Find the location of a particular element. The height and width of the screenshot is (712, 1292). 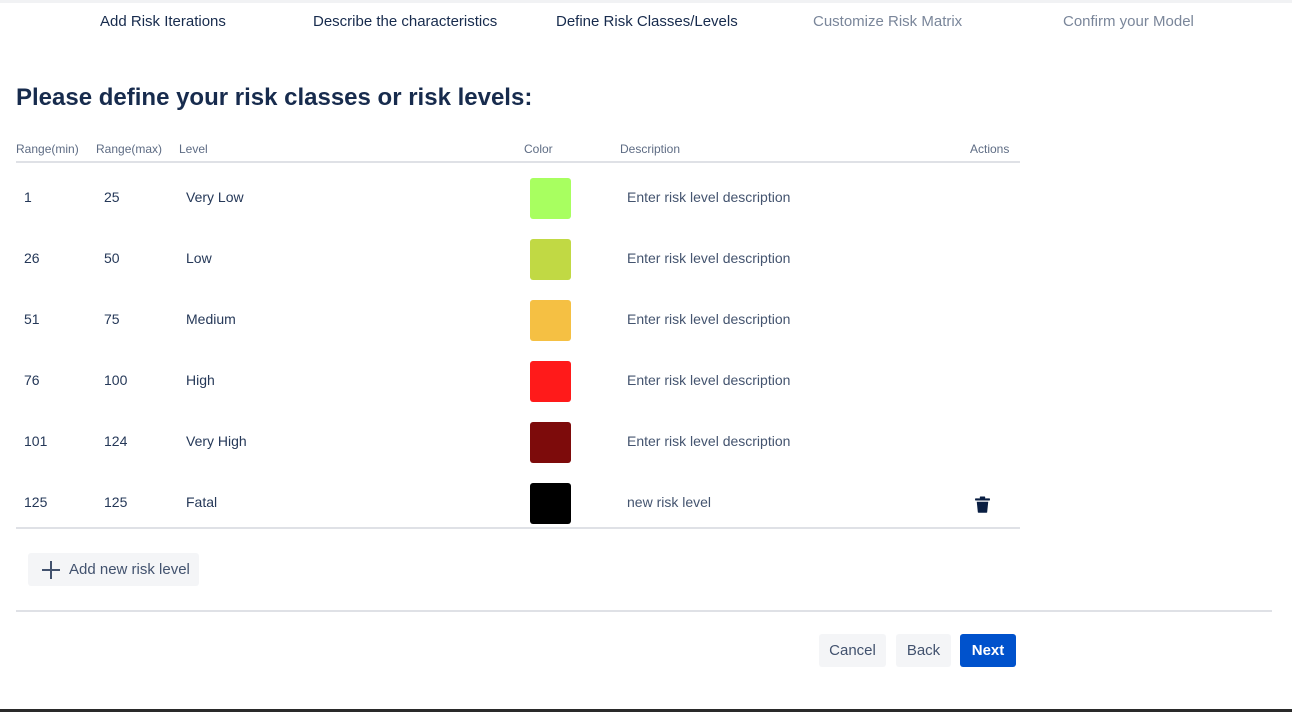

range-max-cell: 50 is located at coordinates (112, 258).